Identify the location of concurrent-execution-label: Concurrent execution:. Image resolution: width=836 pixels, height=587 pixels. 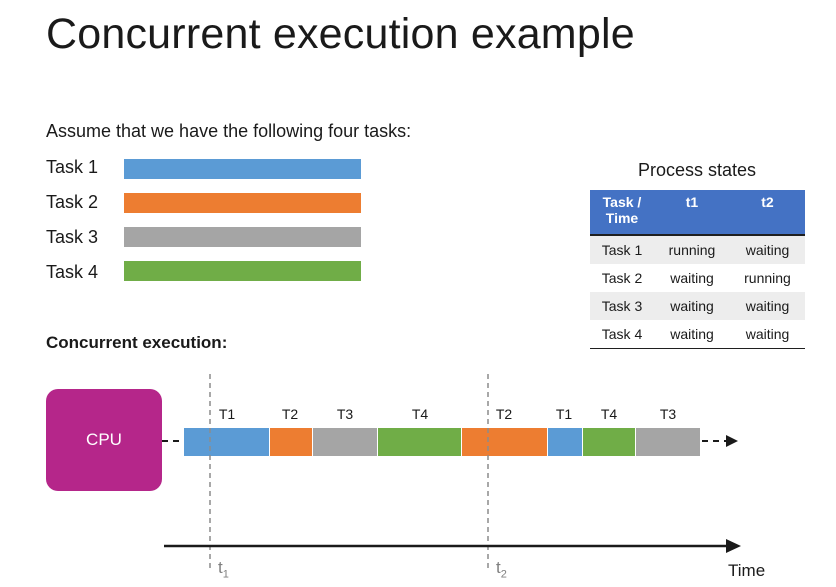
(137, 342).